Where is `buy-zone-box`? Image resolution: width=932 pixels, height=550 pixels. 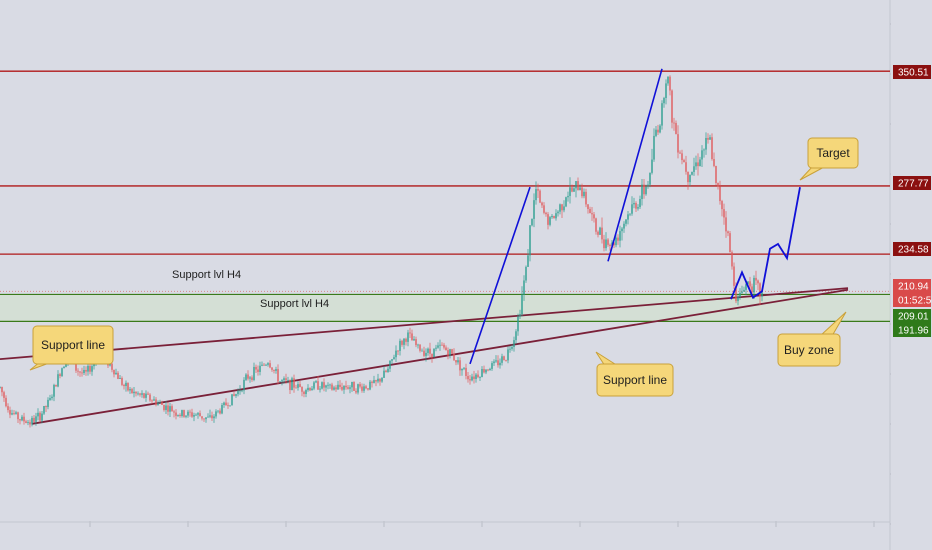 buy-zone-box is located at coordinates (809, 350).